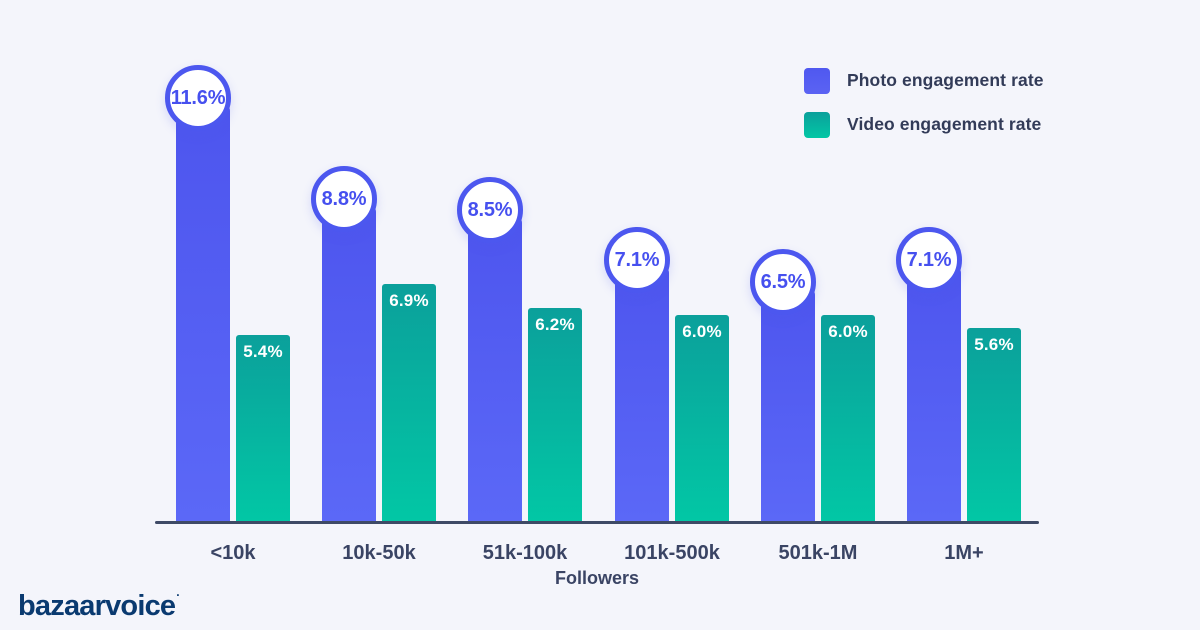 The image size is (1200, 630). I want to click on photo-value-bubble: 11.6%, so click(198, 98).